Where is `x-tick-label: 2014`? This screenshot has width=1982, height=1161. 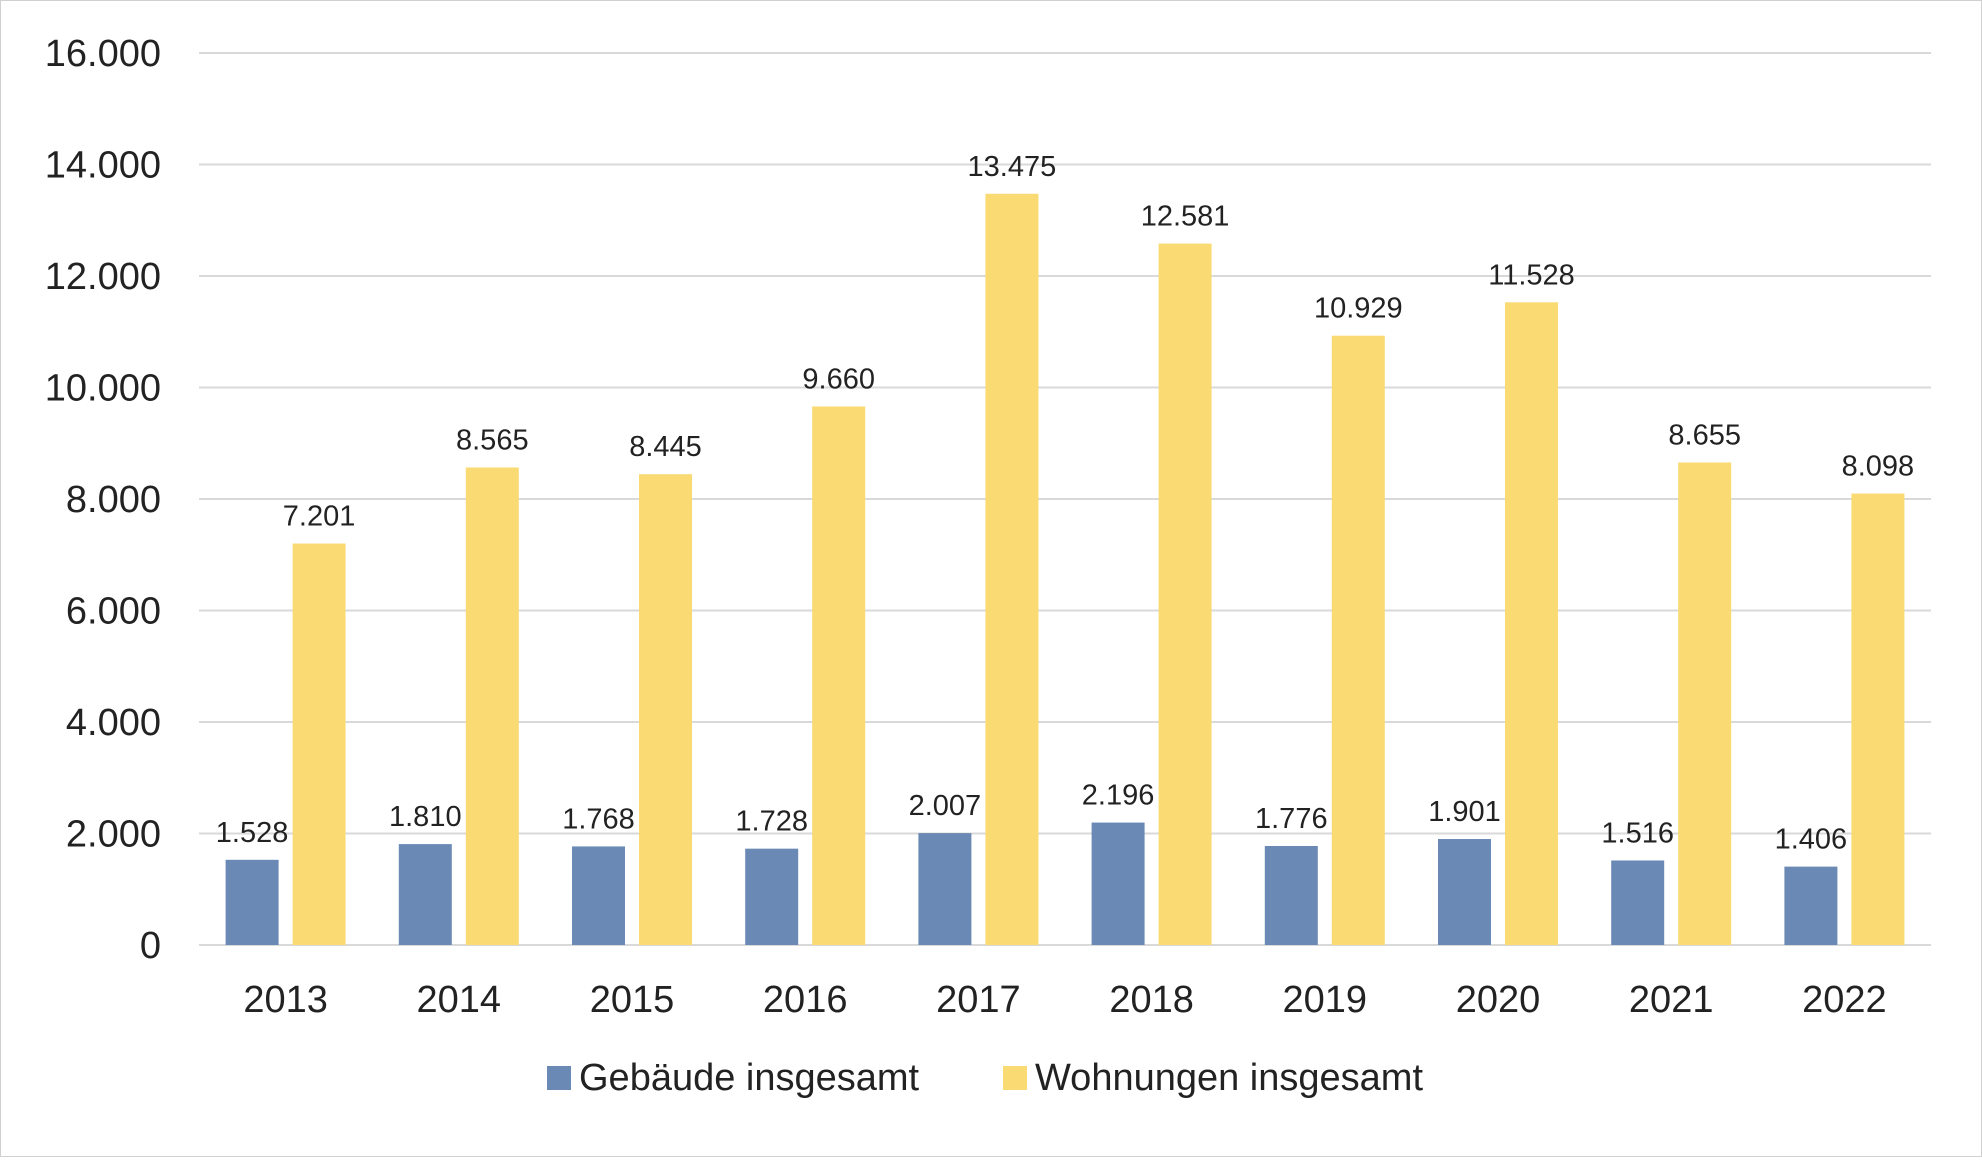
x-tick-label: 2014 is located at coordinates (459, 1000).